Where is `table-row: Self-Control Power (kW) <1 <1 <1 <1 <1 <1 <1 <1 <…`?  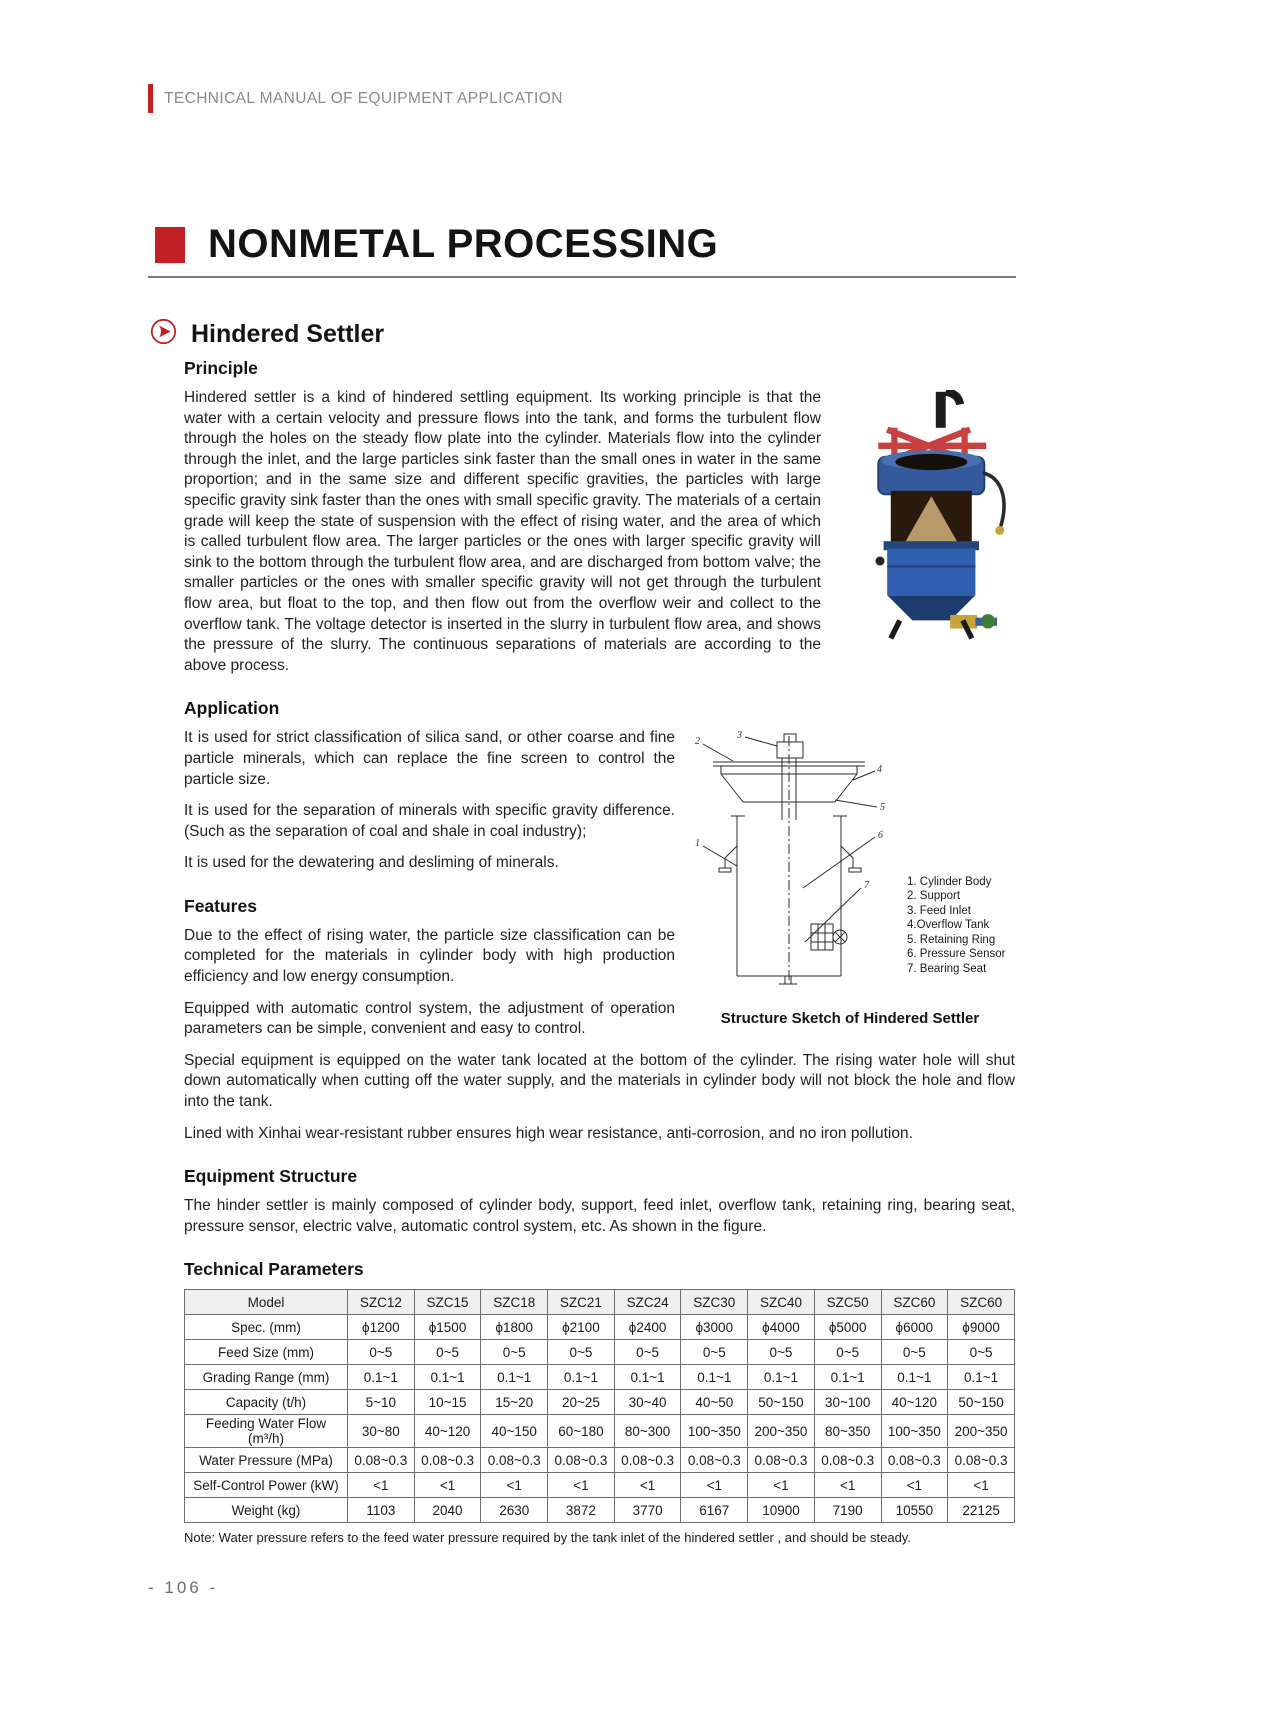 table-row: Self-Control Power (kW) <1 <1 <1 <1 <1 <1 <1 <1 <… is located at coordinates (599, 1485).